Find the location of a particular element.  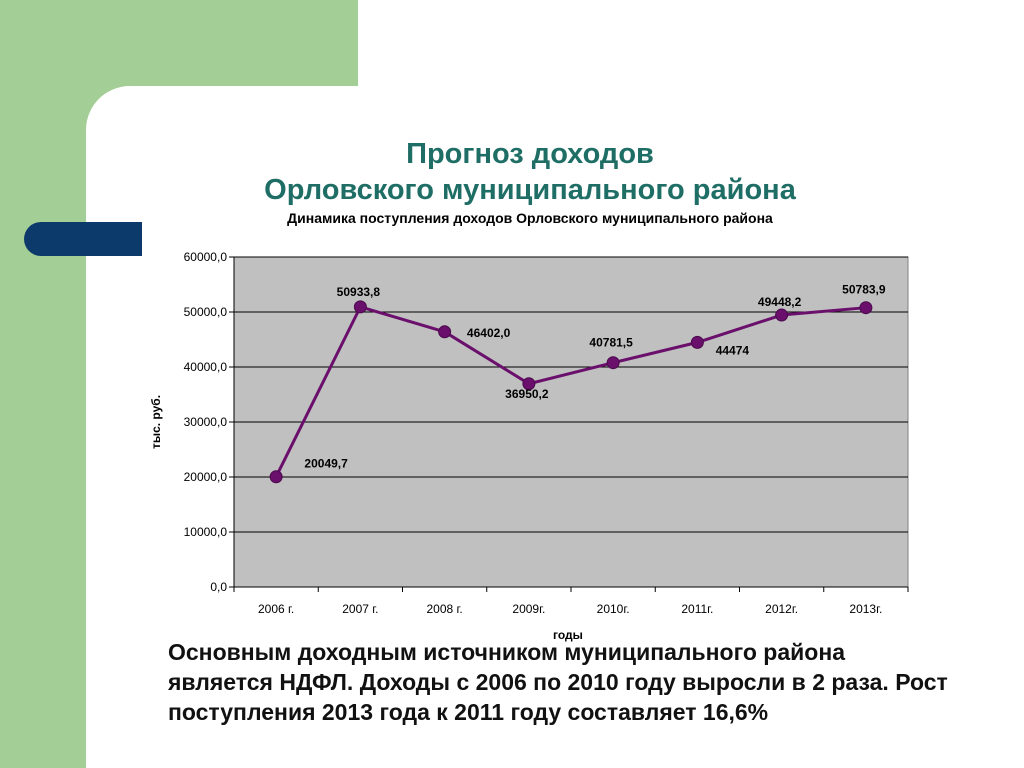

series-line is located at coordinates (570, 391).